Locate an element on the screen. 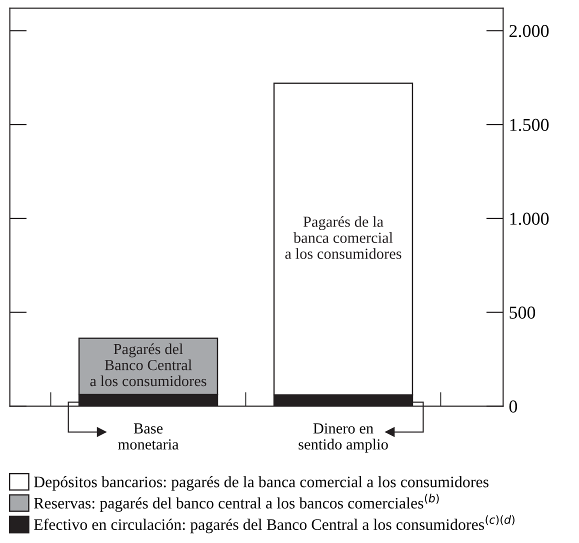 This screenshot has height=543, width=579. y-tick-label: 500 is located at coordinates (523, 312).